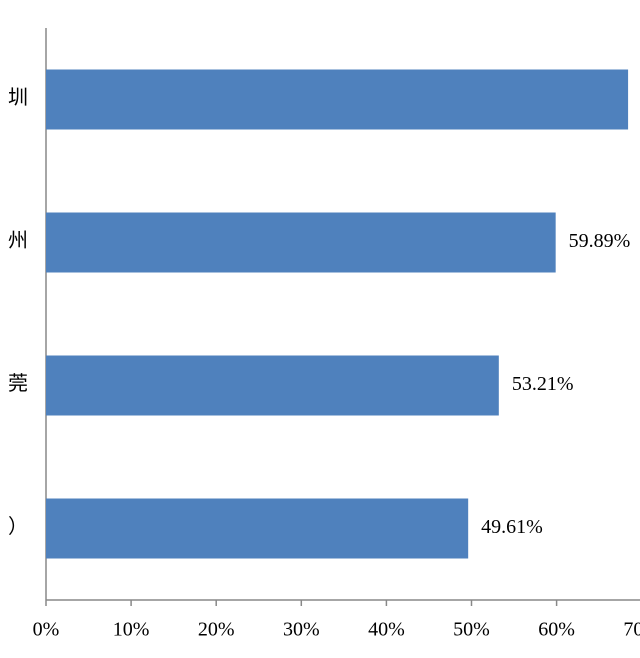  Describe the element at coordinates (18, 526) in the screenshot. I see `y-tick-label: ）` at that location.